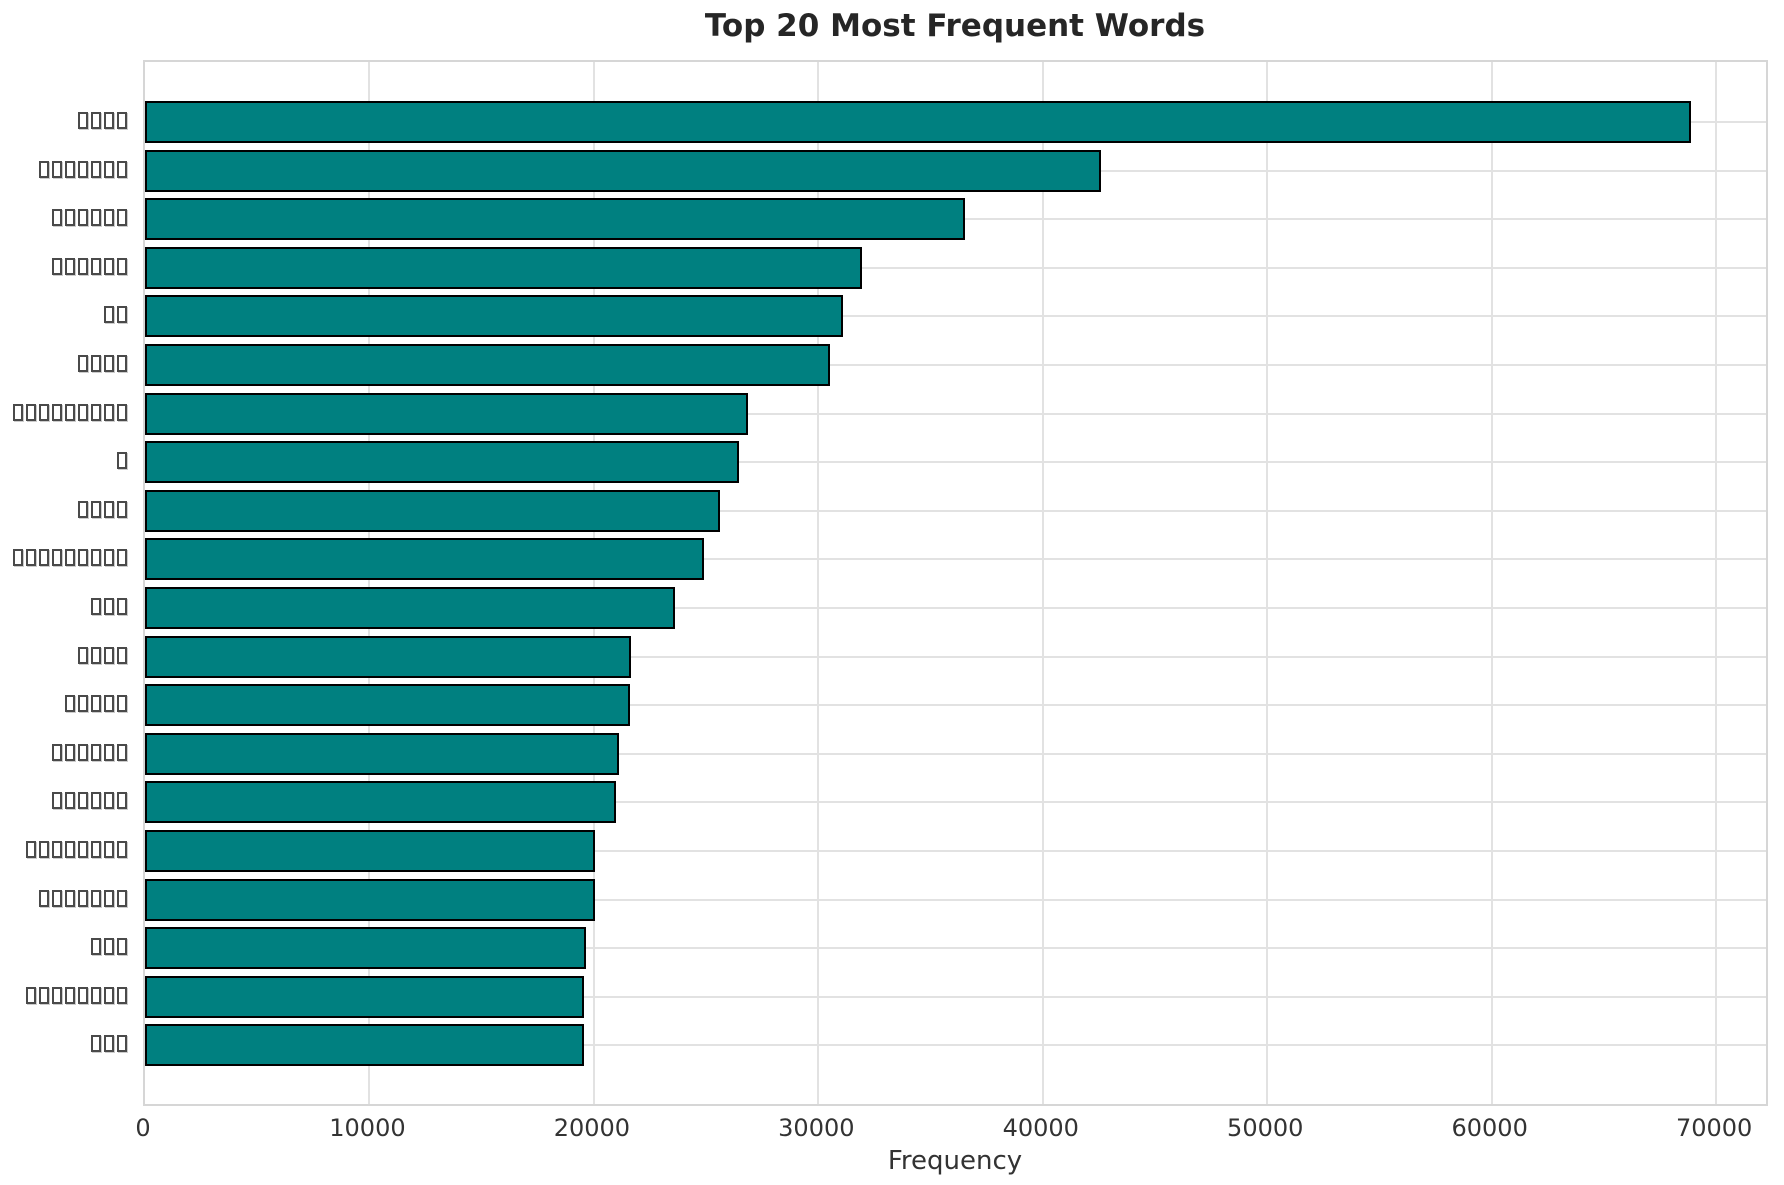 Image resolution: width=1784 pixels, height=1185 pixels. I want to click on x-tick-label: 20000, so click(592, 1128).